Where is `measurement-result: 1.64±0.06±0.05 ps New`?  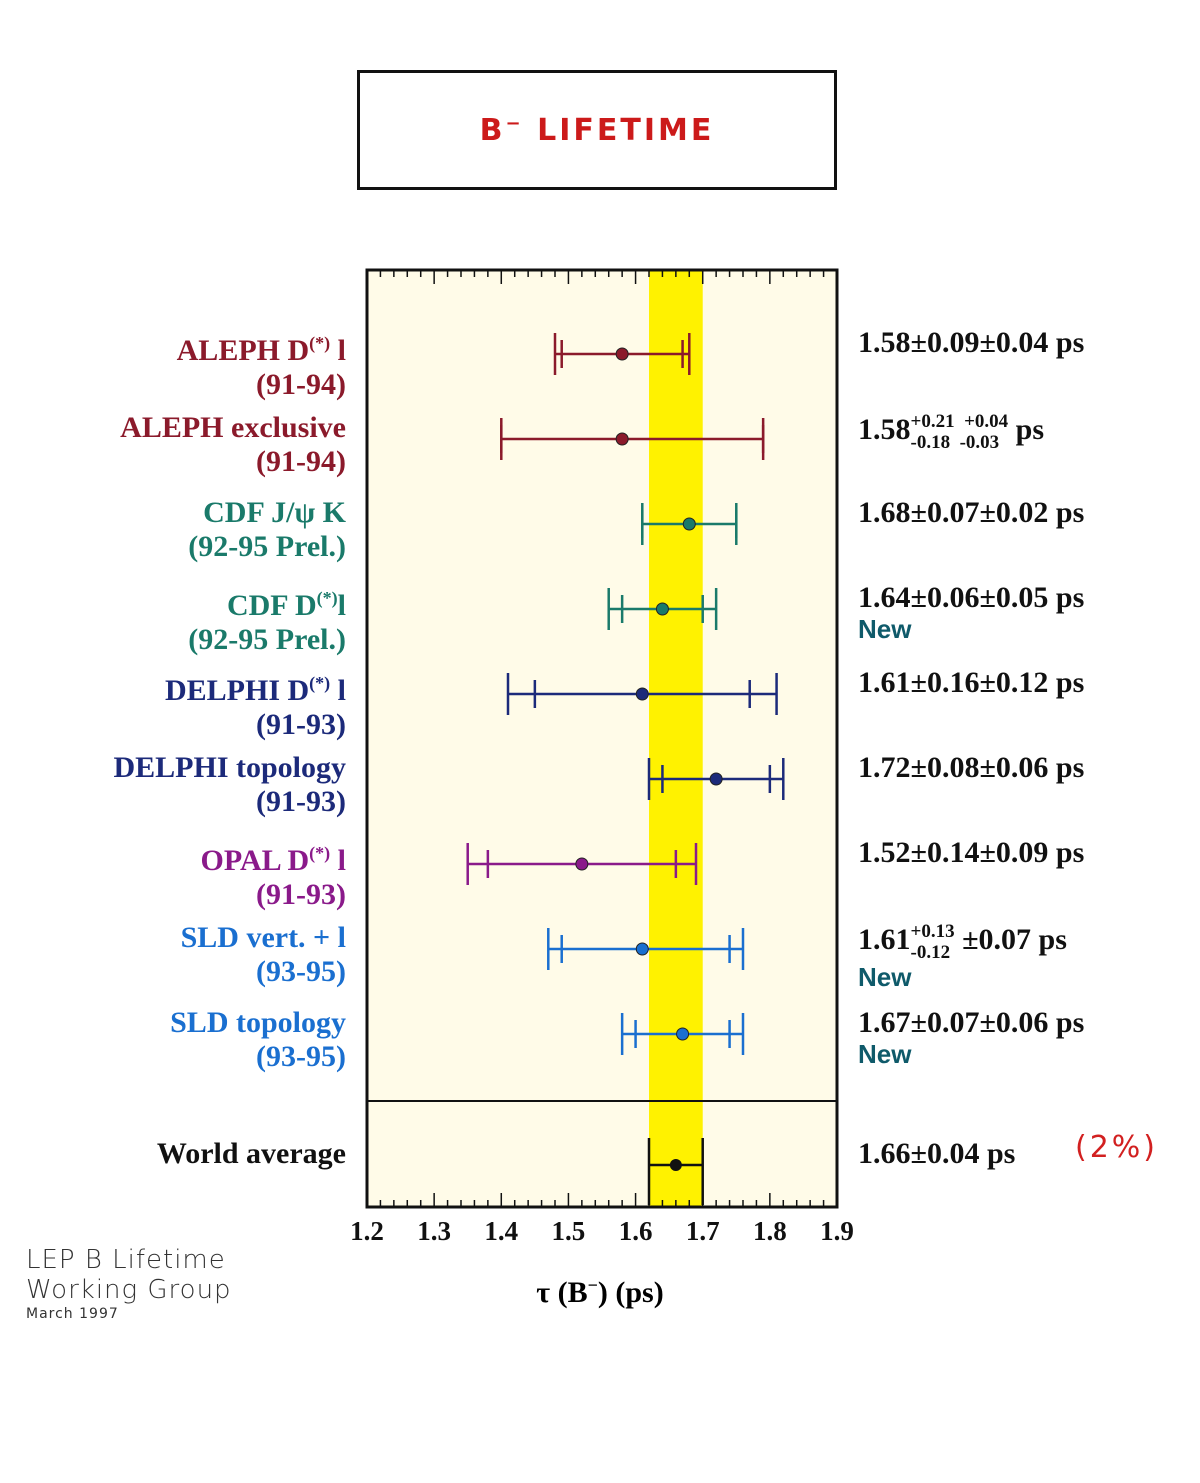
measurement-result: 1.64±0.06±0.05 ps New is located at coordinates (971, 612).